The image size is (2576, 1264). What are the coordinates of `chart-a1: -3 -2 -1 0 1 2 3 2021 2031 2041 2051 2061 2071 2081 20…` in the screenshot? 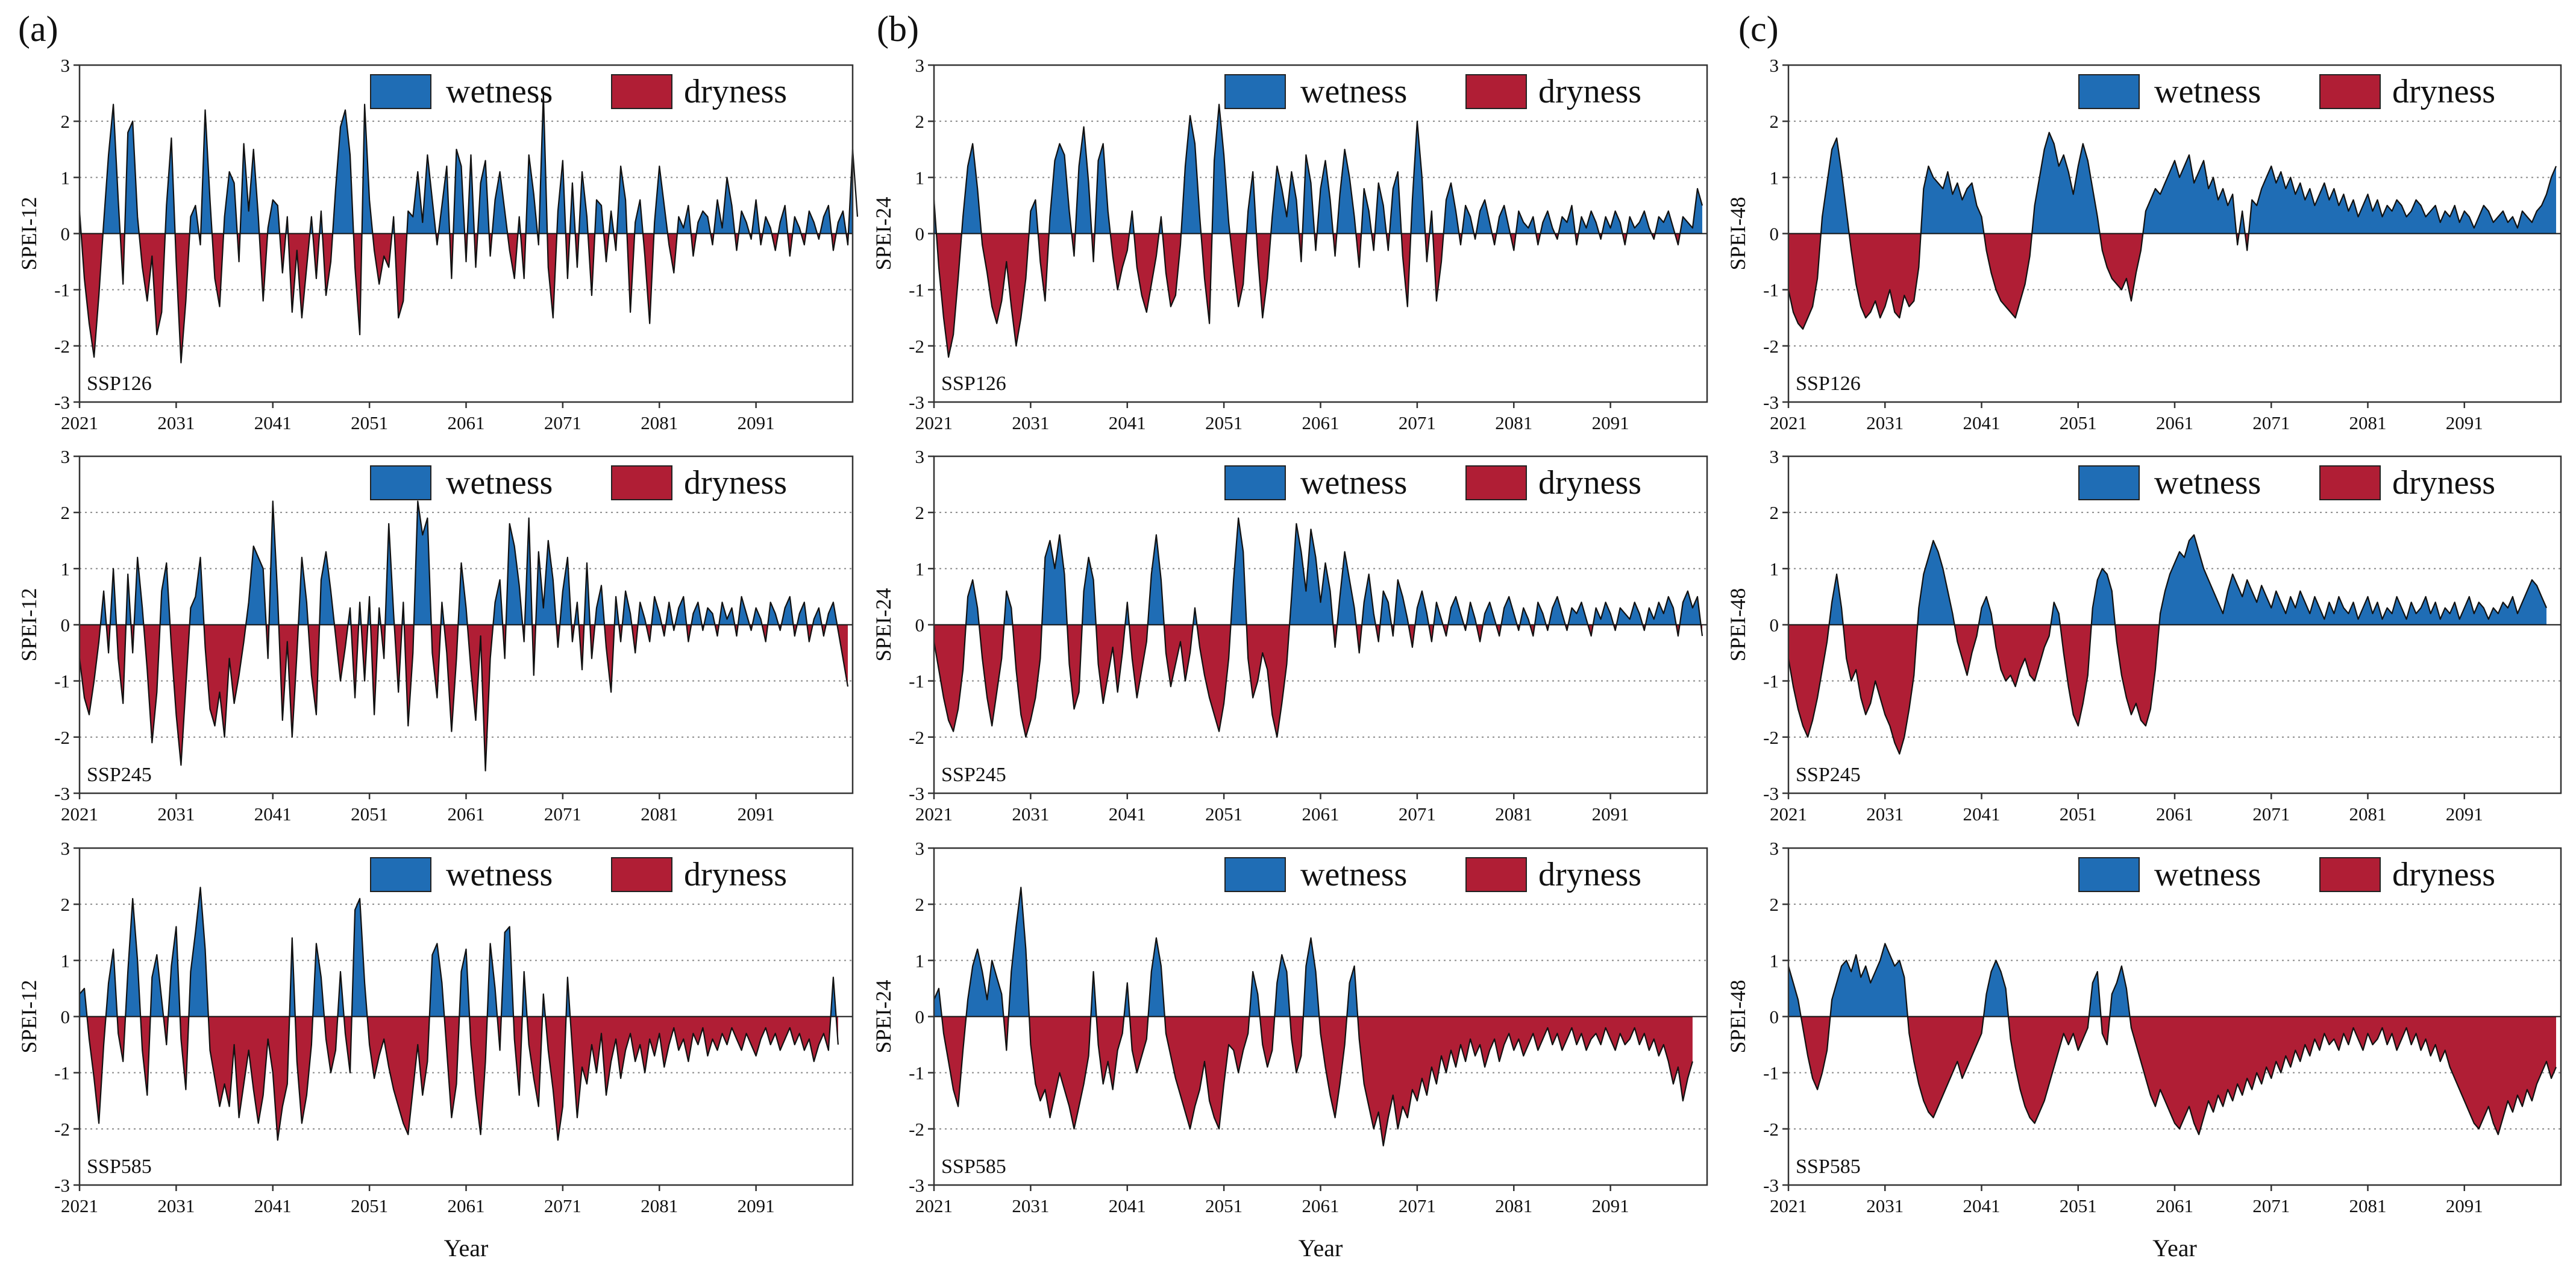 It's located at (438, 244).